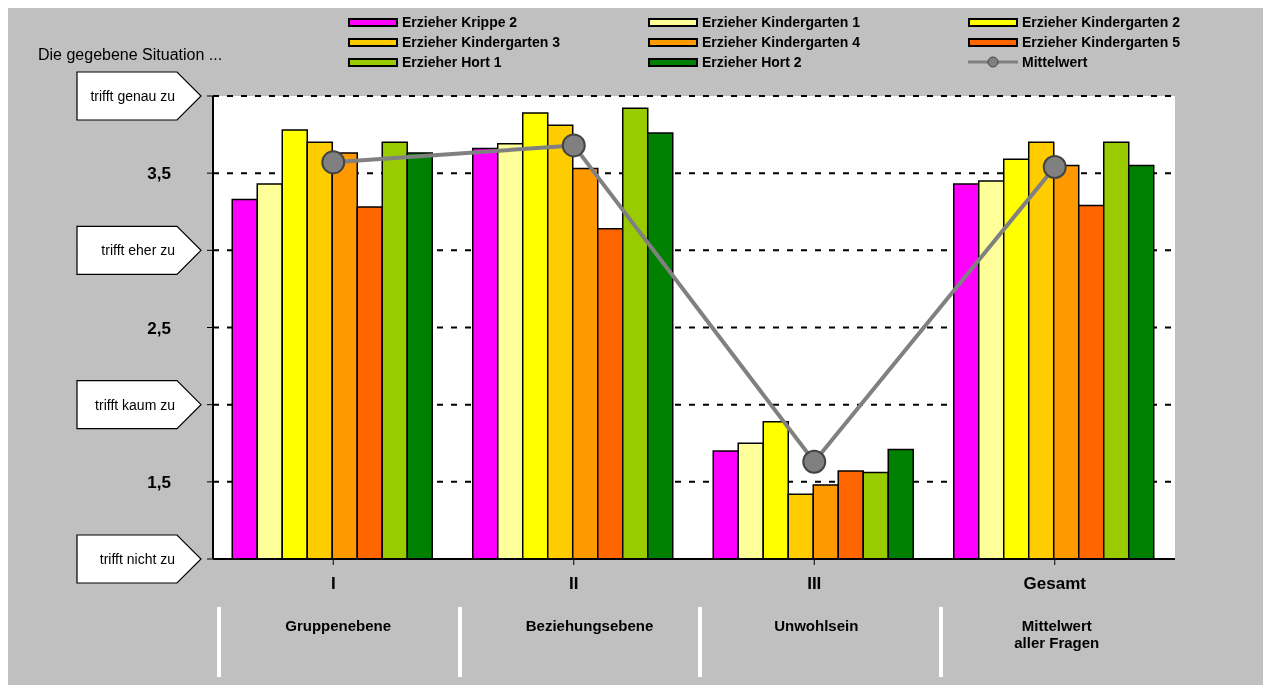 The height and width of the screenshot is (693, 1271). What do you see at coordinates (1101, 22) in the screenshot?
I see `legend-label: Erzieher Kindergarten 2` at bounding box center [1101, 22].